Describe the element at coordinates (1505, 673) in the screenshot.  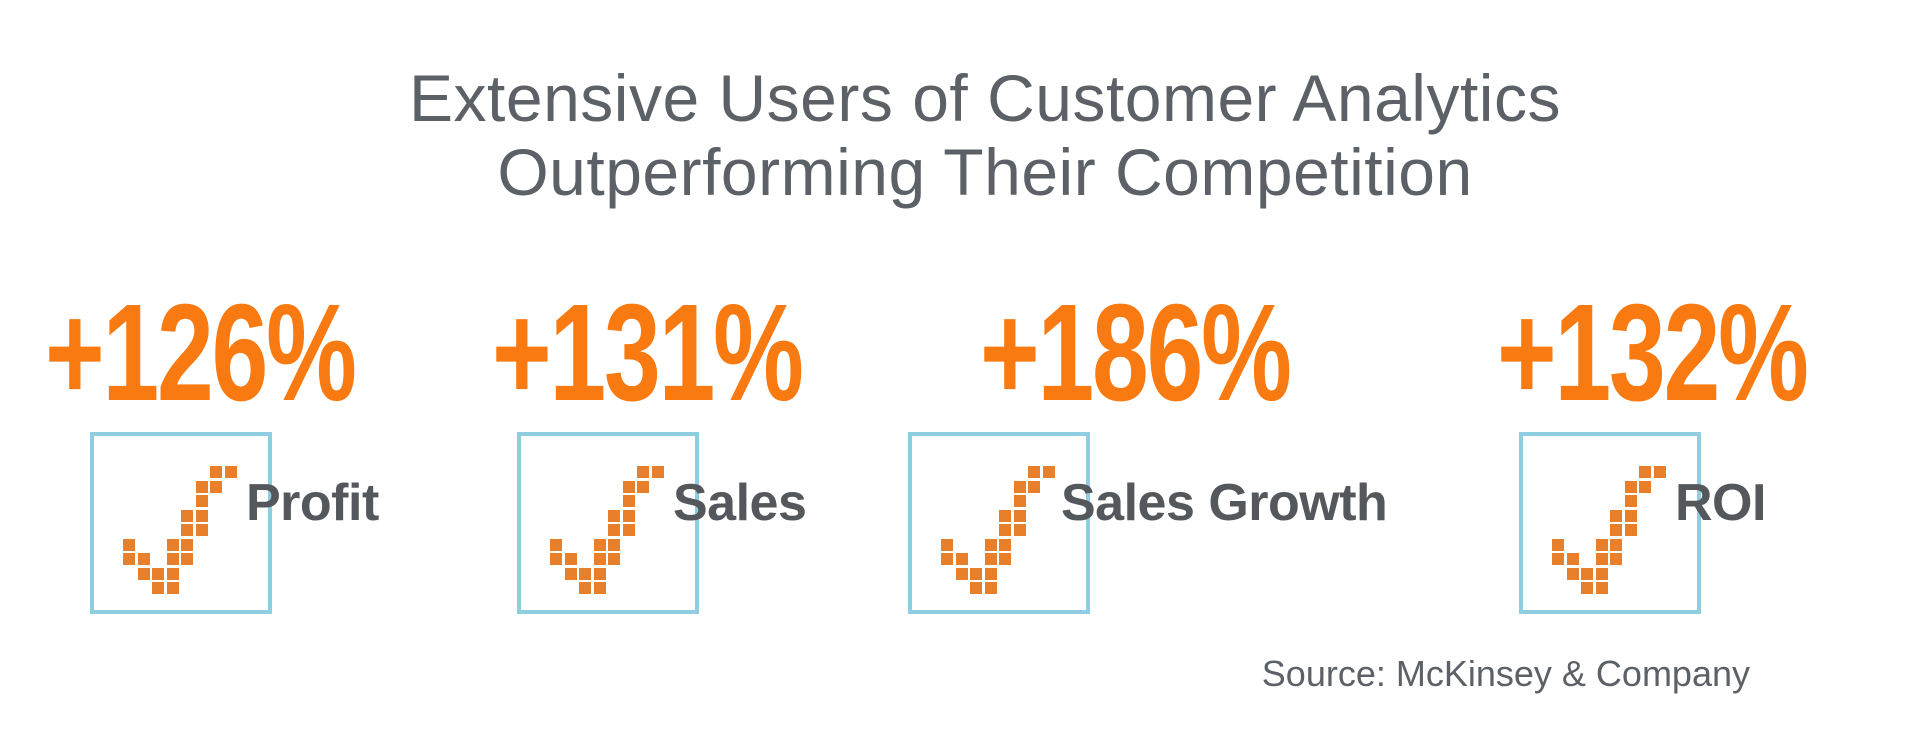
I see `source-credit: Source: McKinsey & Company` at that location.